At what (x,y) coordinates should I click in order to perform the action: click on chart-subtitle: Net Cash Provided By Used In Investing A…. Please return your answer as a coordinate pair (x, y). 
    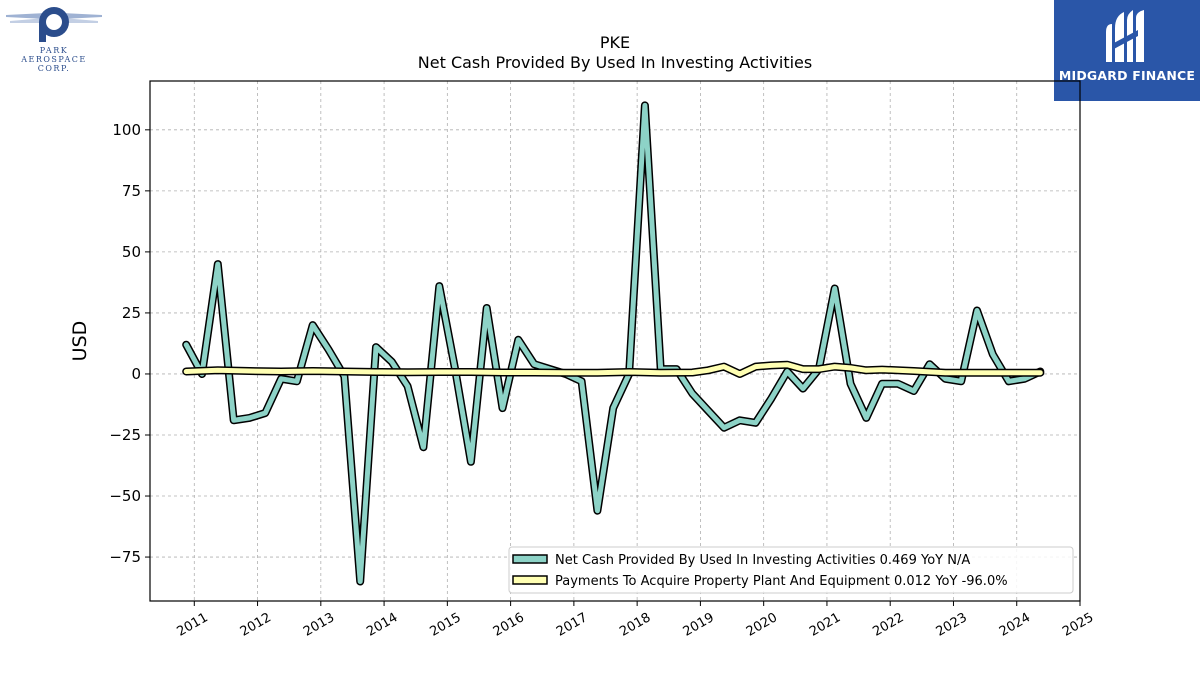
    Looking at the image, I should click on (615, 62).